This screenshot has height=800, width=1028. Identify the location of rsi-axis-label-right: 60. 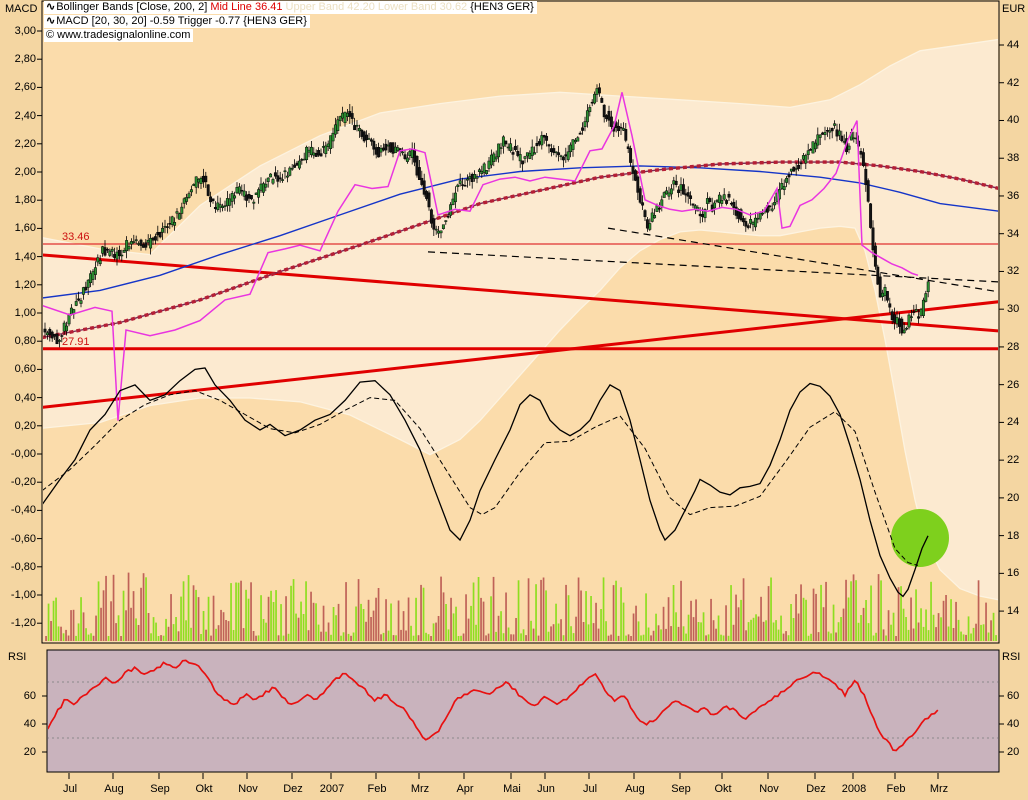
(1013, 696).